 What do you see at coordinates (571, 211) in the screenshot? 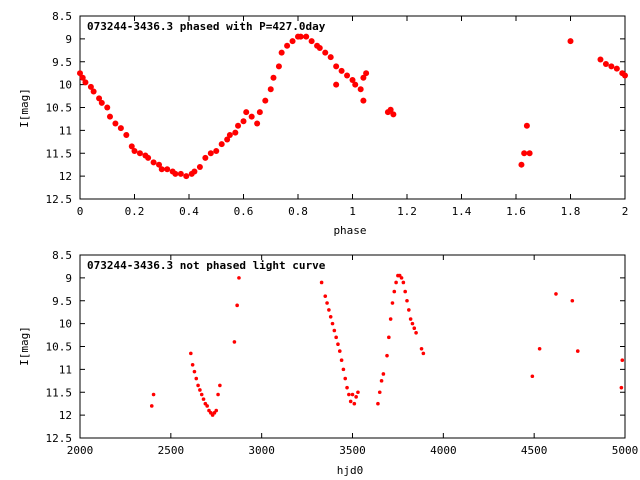
I see `x-tick-label: 1.8` at bounding box center [571, 211].